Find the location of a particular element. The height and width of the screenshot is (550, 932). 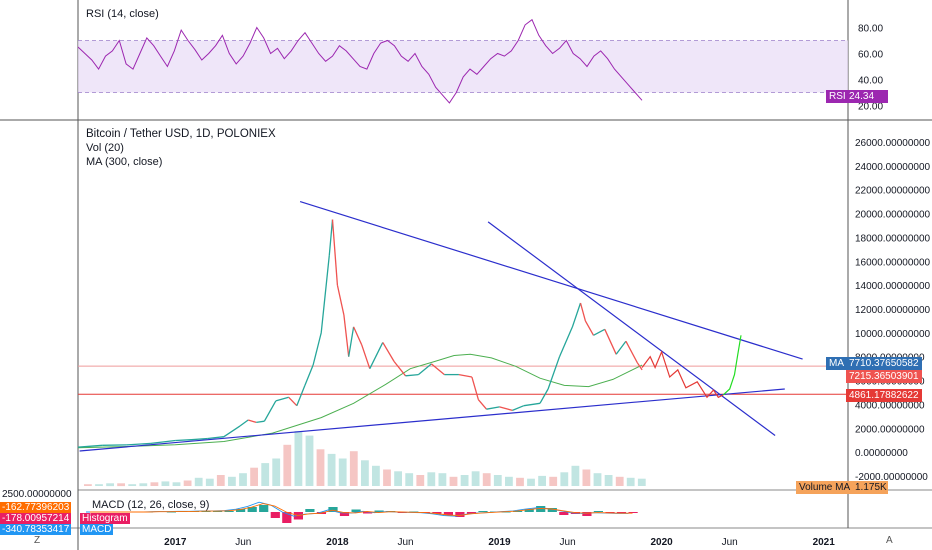

macd-signal-line is located at coordinates (361, 510).